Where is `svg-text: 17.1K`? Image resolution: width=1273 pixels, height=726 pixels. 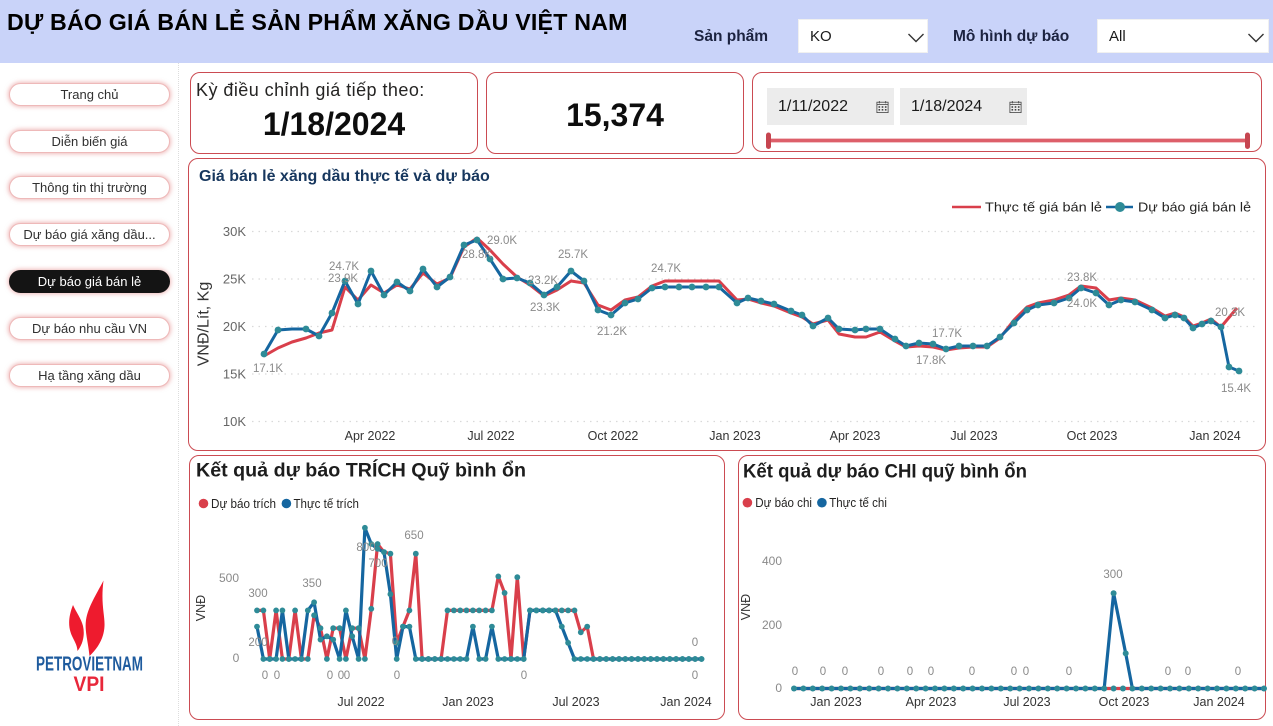 svg-text: 17.1K is located at coordinates (268, 369).